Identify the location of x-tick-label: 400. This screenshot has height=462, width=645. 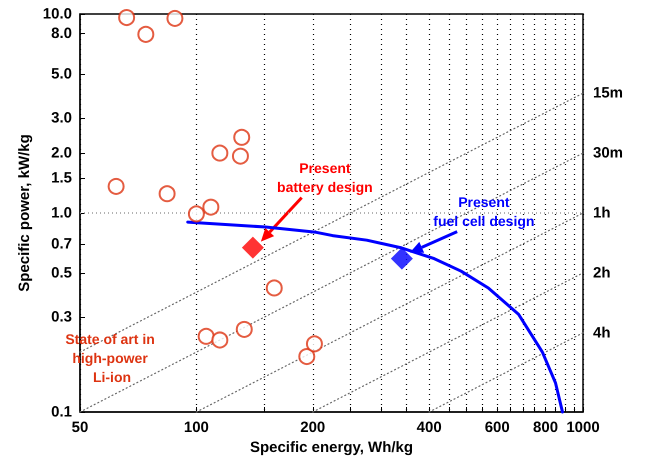
(429, 427).